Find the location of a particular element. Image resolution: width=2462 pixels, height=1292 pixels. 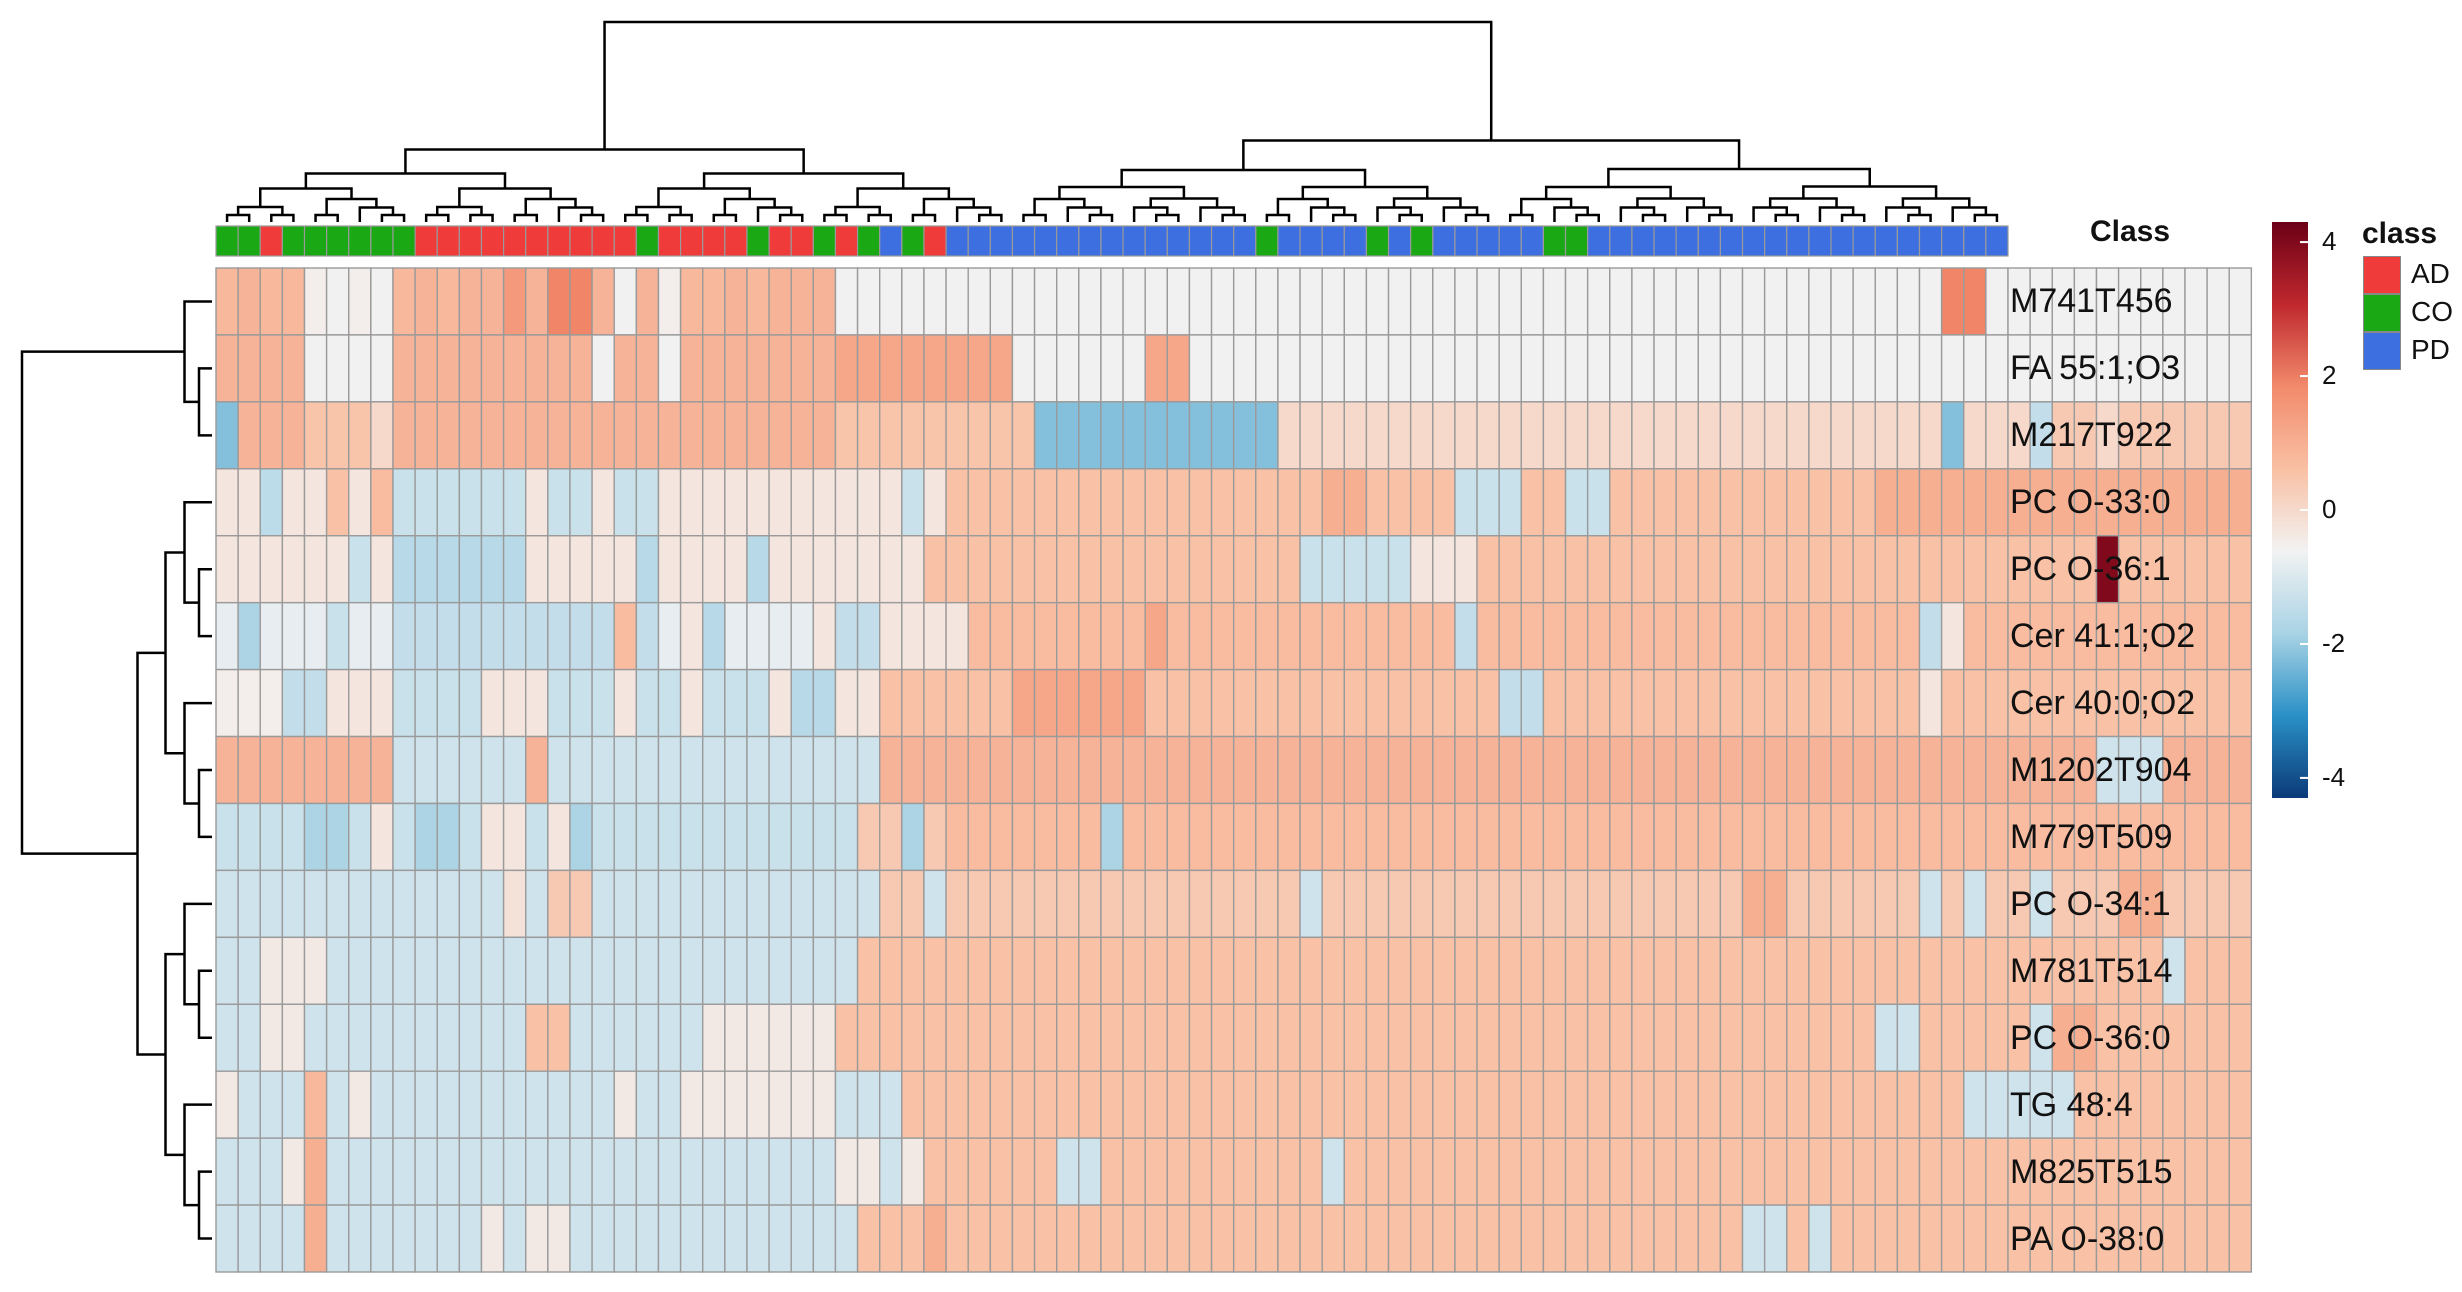

column-dendrogram-root is located at coordinates (1048, 85).